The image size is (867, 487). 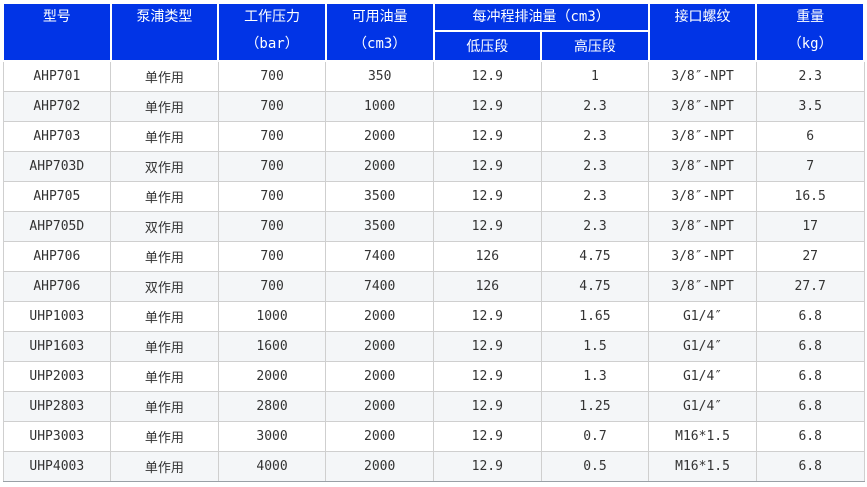 What do you see at coordinates (595, 346) in the screenshot?
I see `table-cell: 1.5` at bounding box center [595, 346].